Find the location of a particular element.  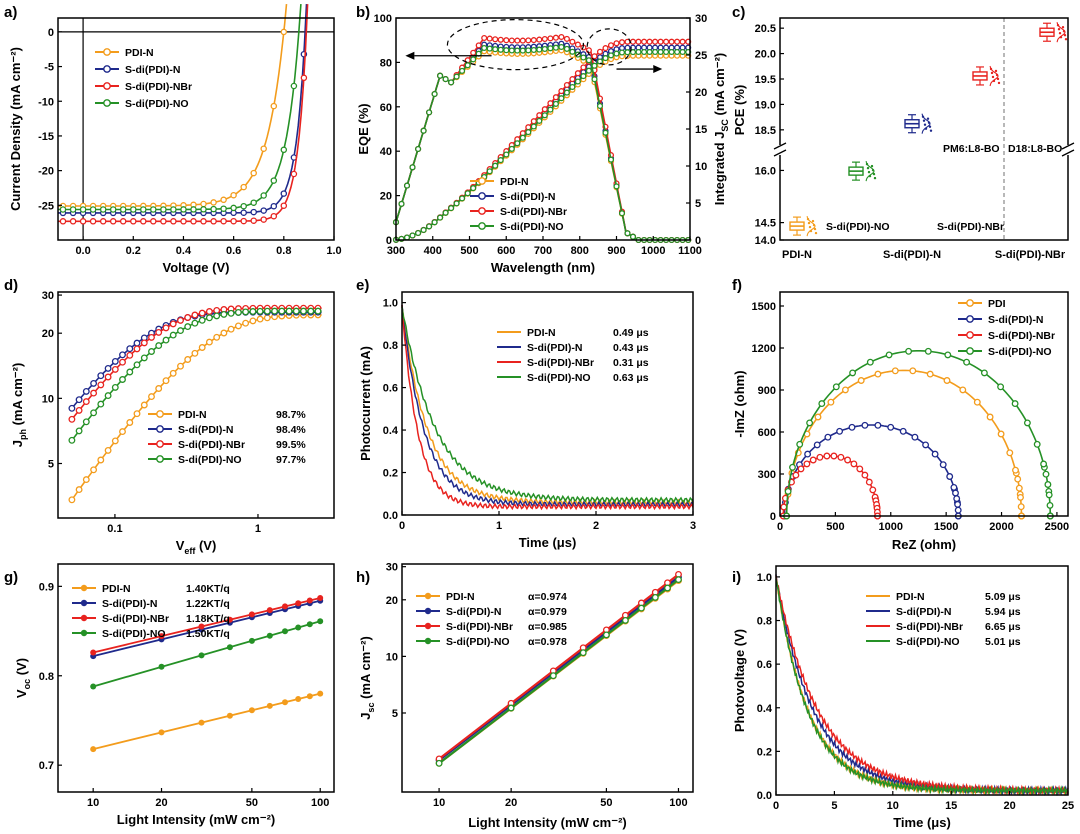

jsc-fit-line is located at coordinates (559, 666).